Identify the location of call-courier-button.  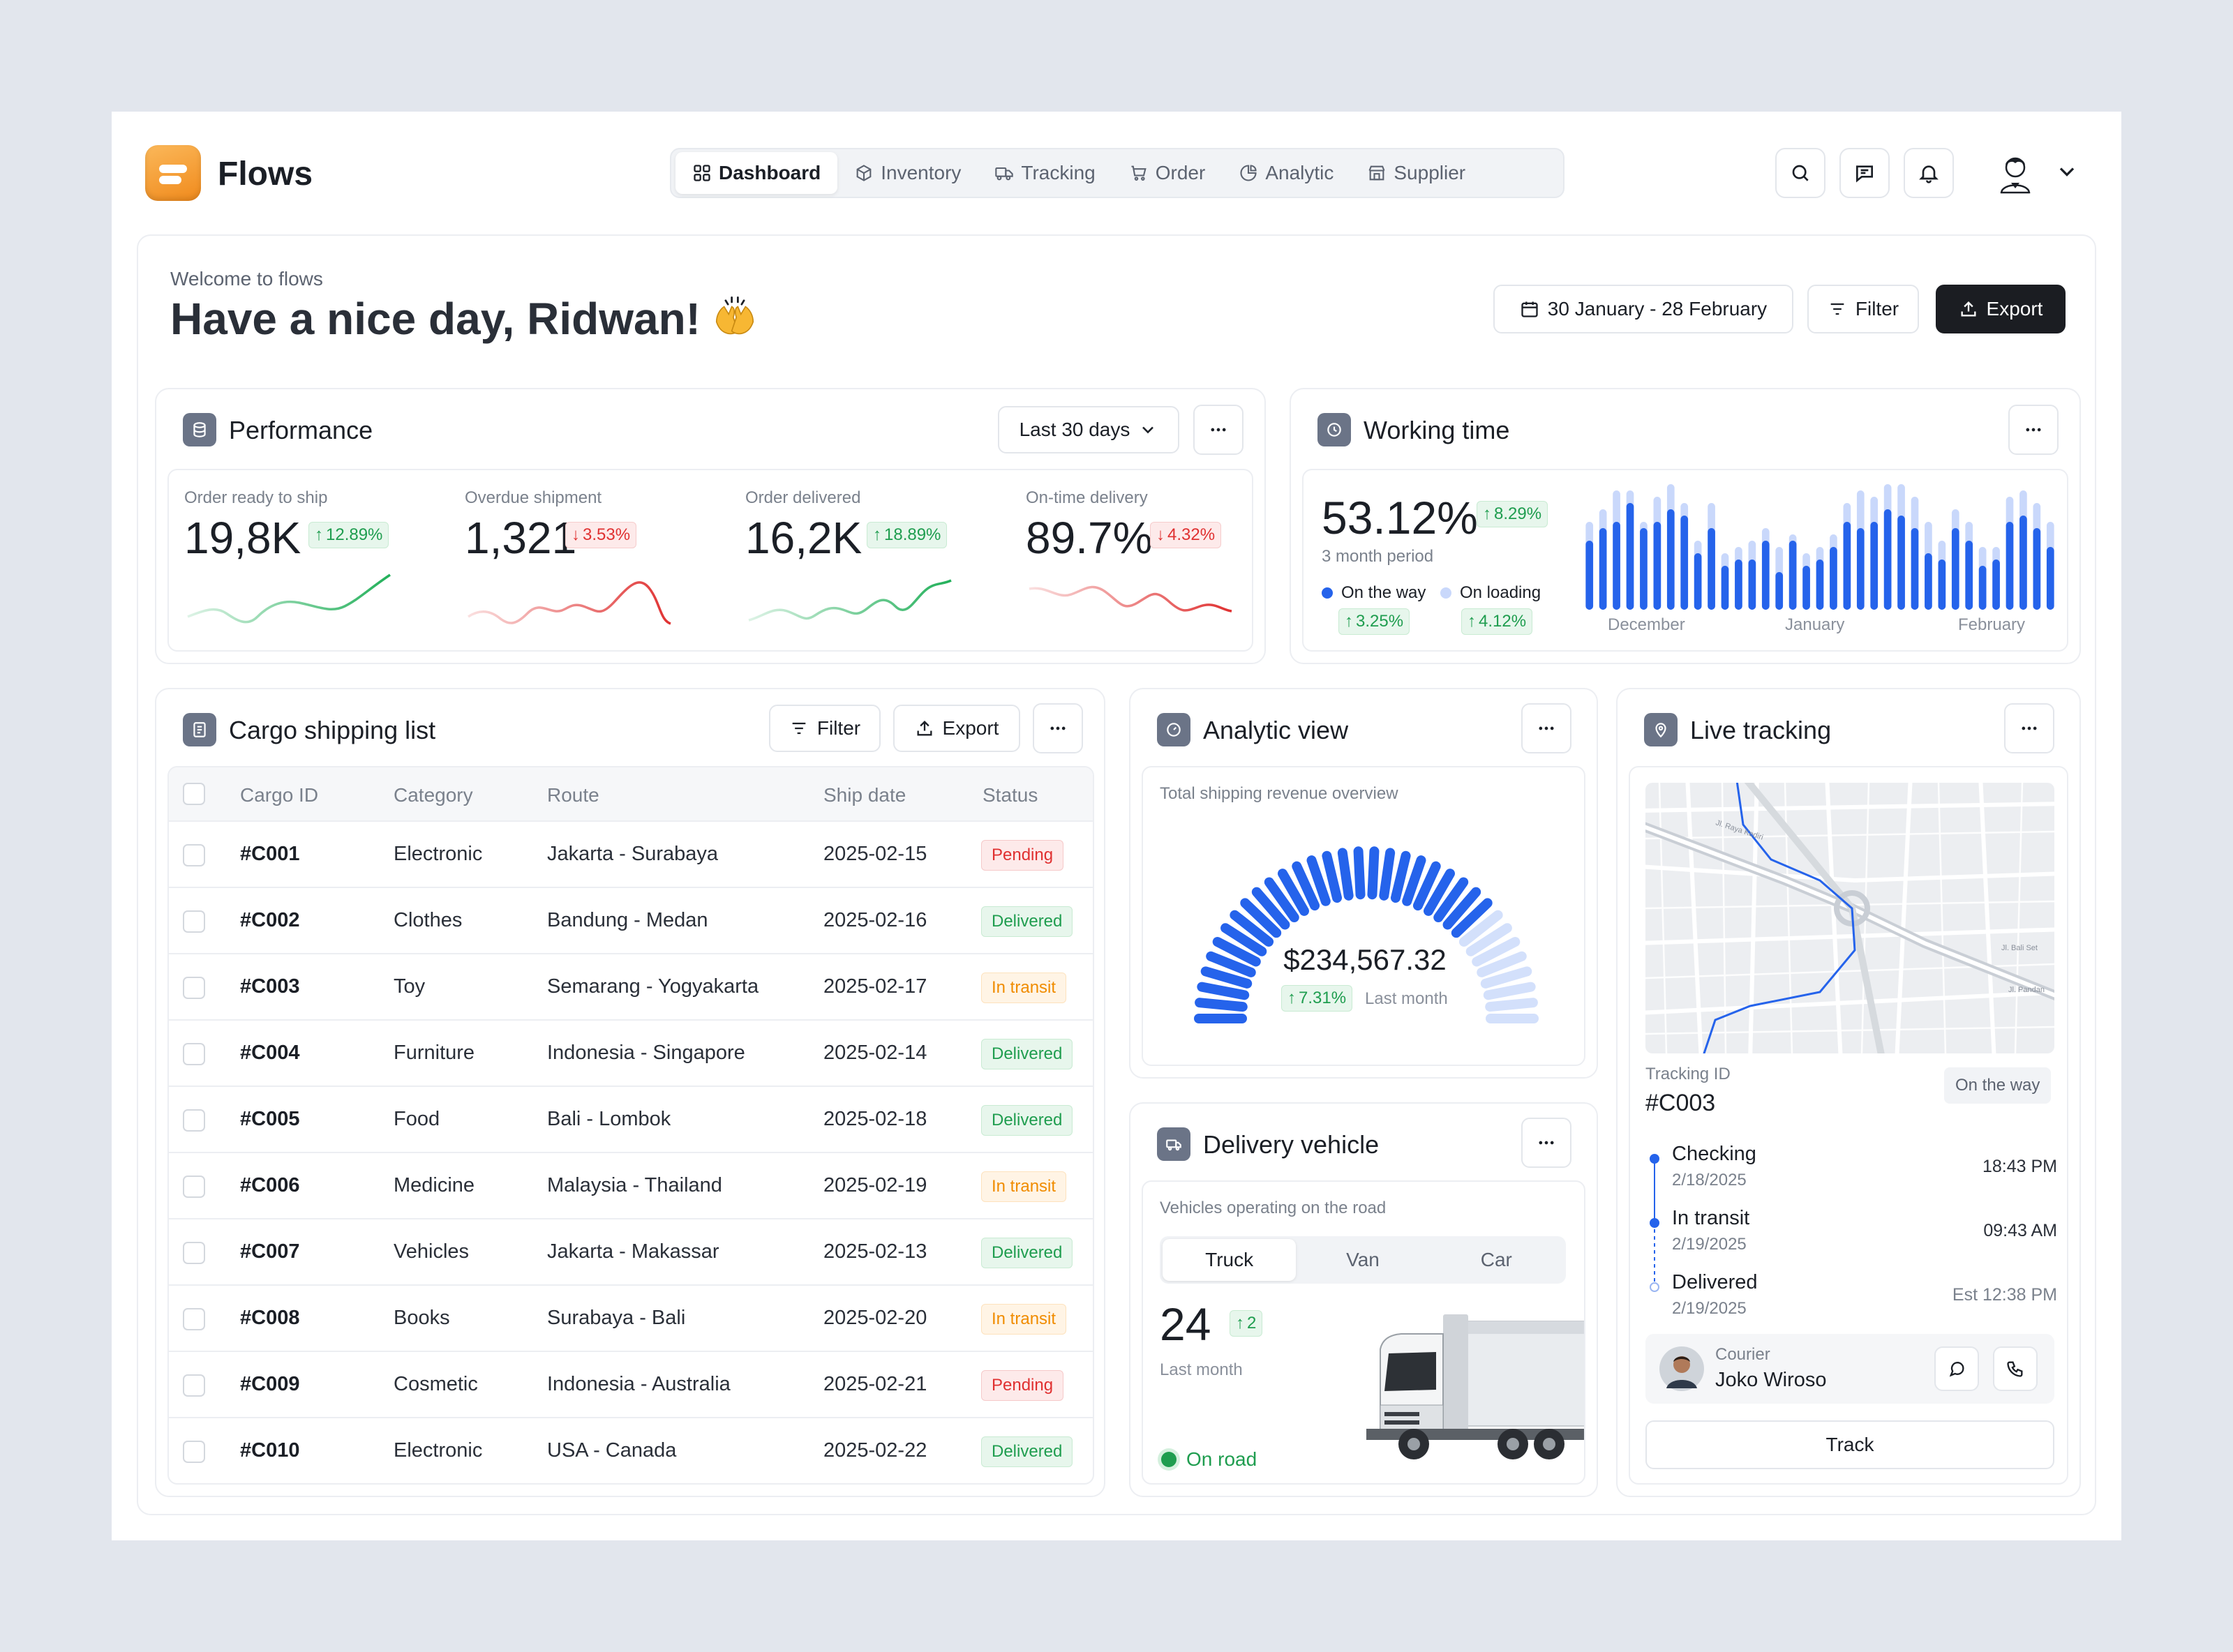
(2015, 1368).